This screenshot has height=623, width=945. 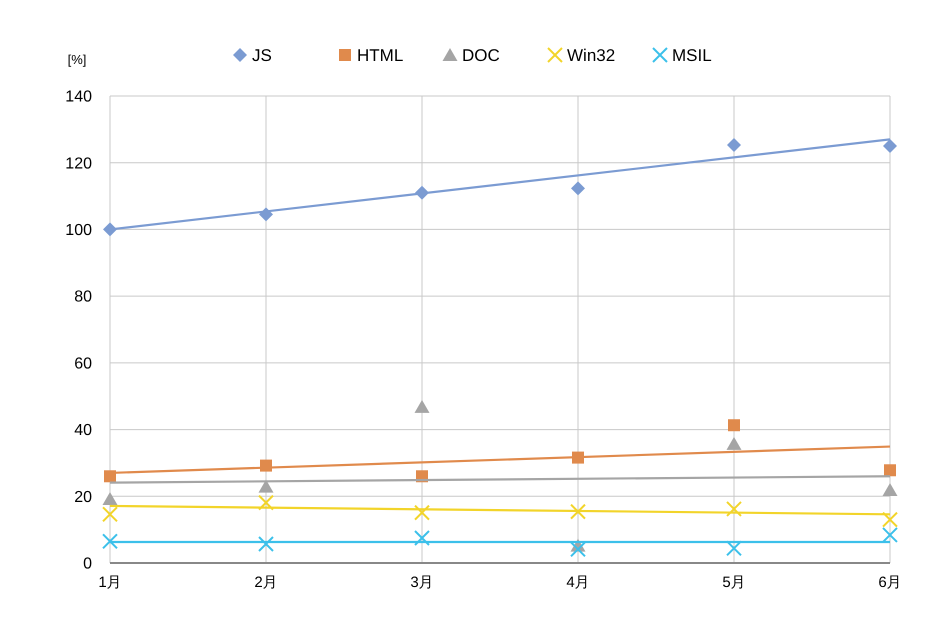 What do you see at coordinates (422, 582) in the screenshot?
I see `x-tick-label: 3月` at bounding box center [422, 582].